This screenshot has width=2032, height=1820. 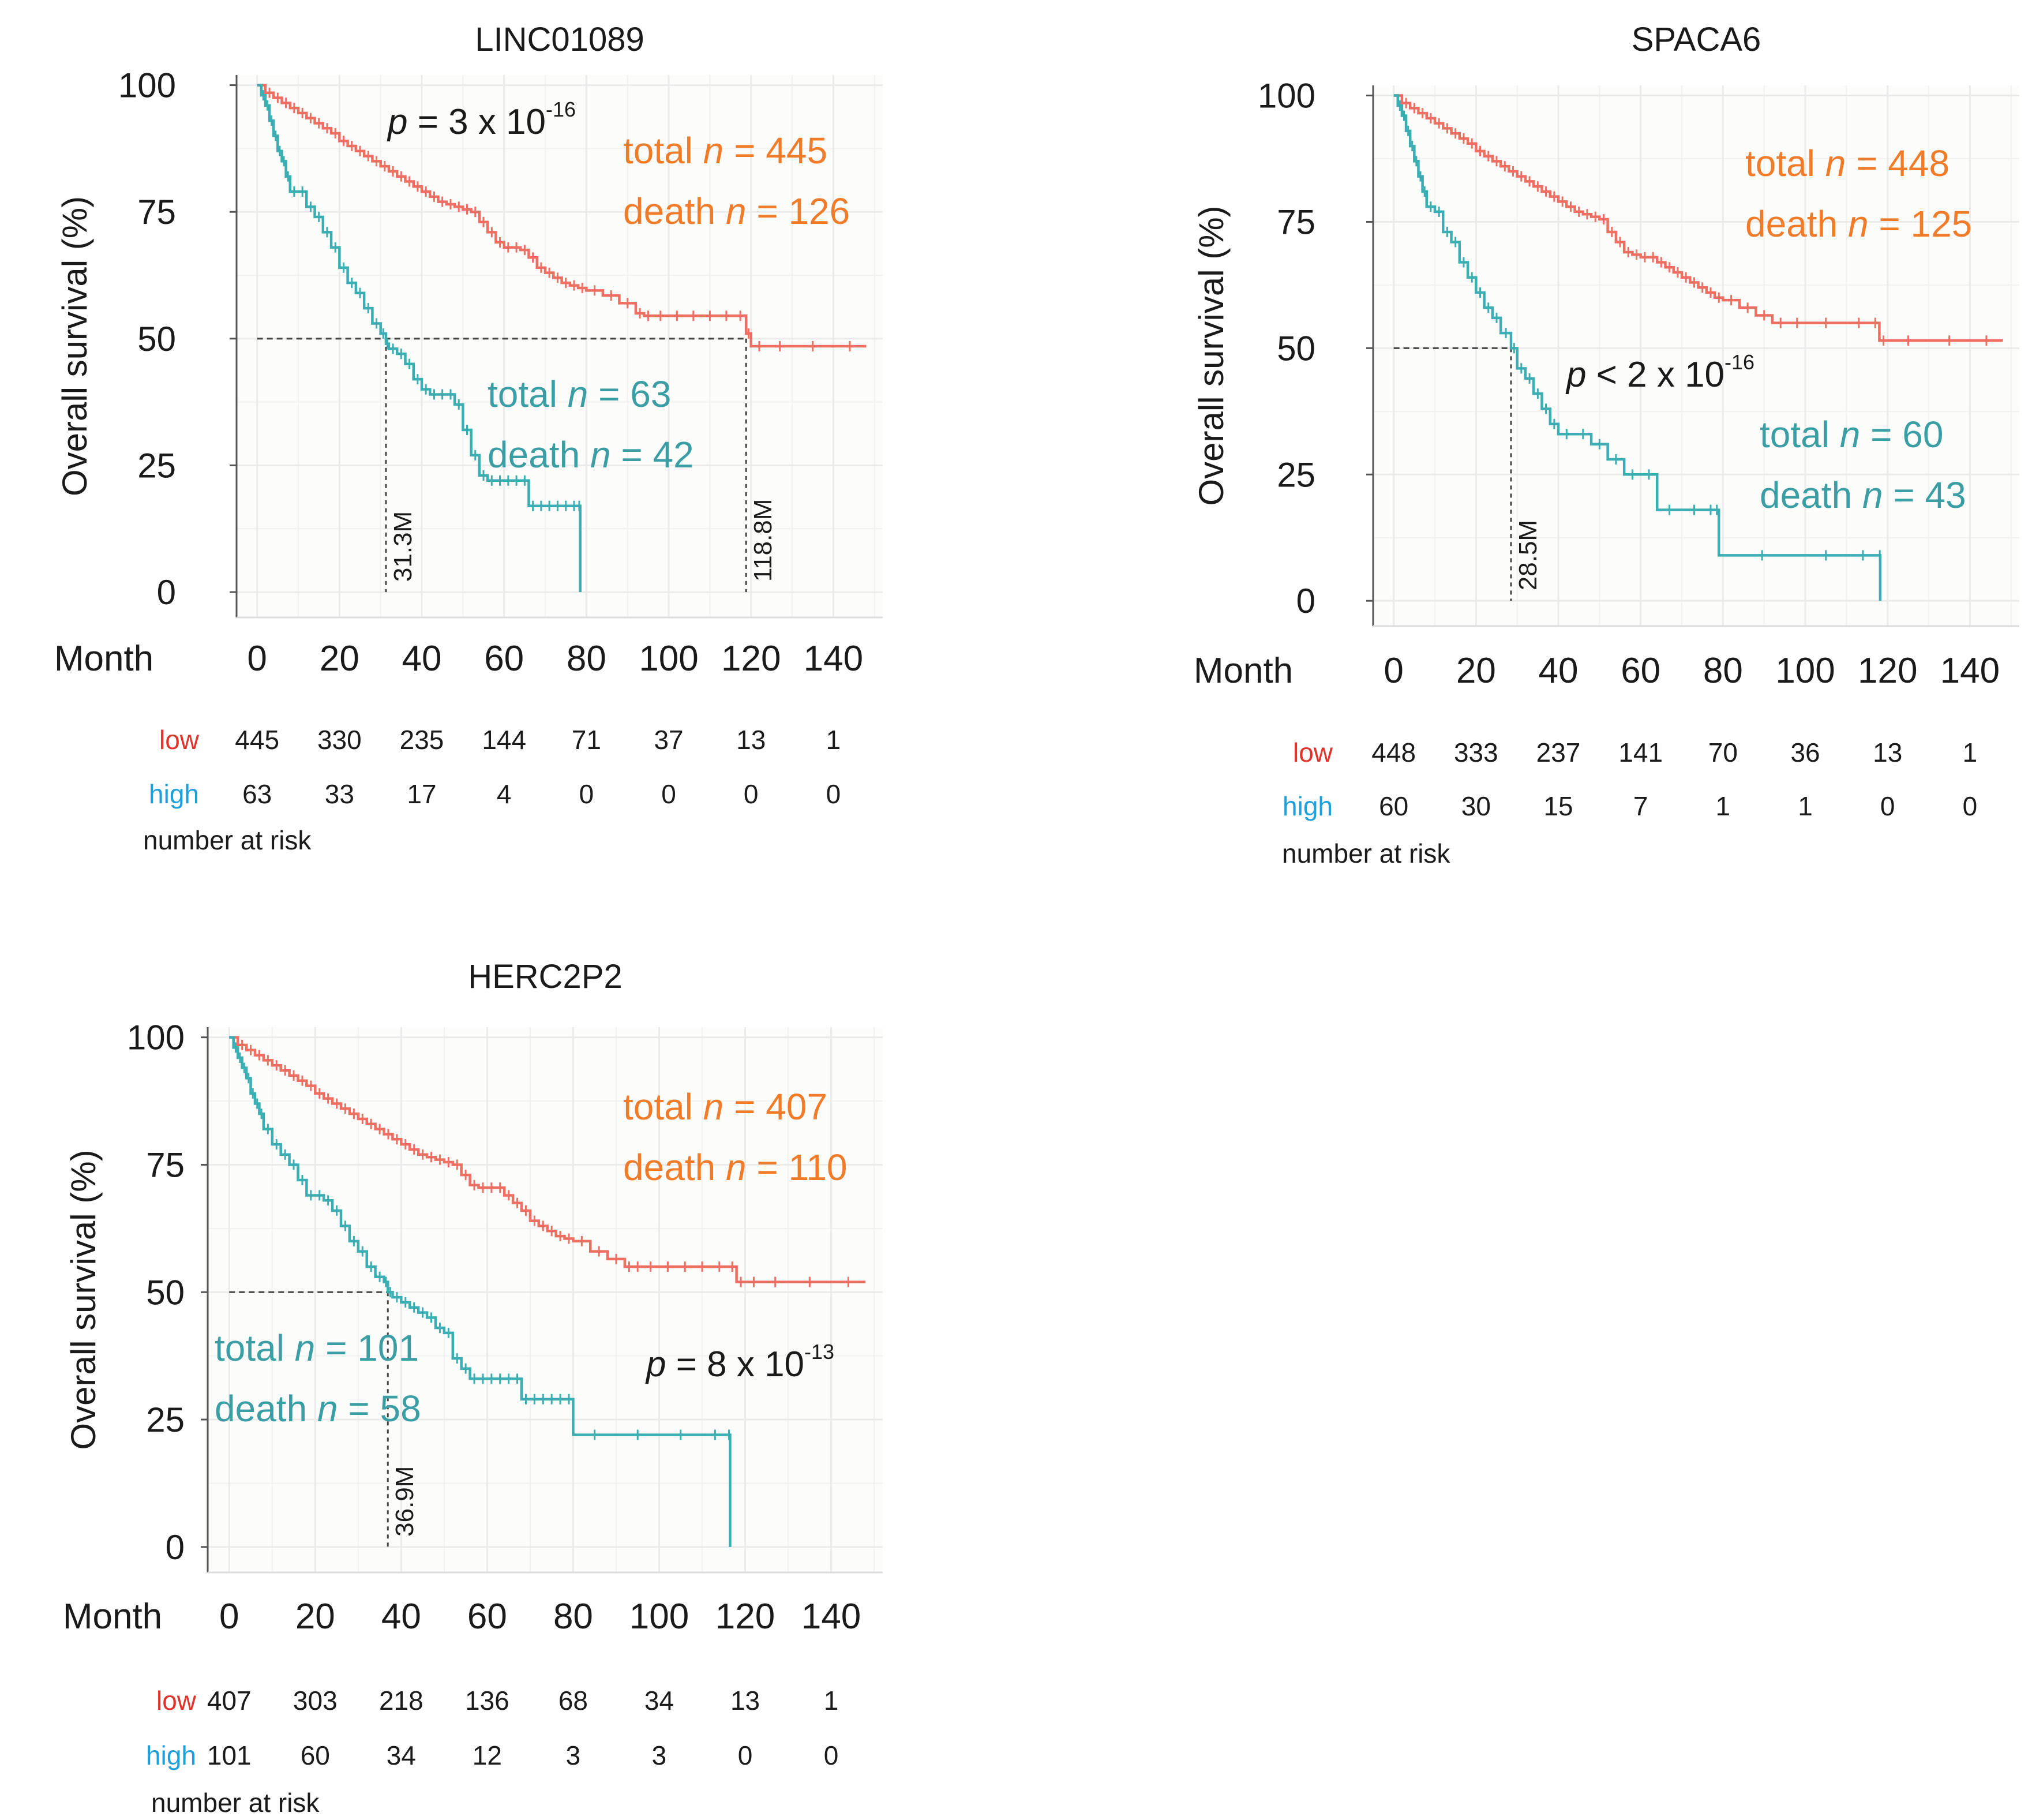 What do you see at coordinates (422, 740) in the screenshot?
I see `risk-value-low: 235` at bounding box center [422, 740].